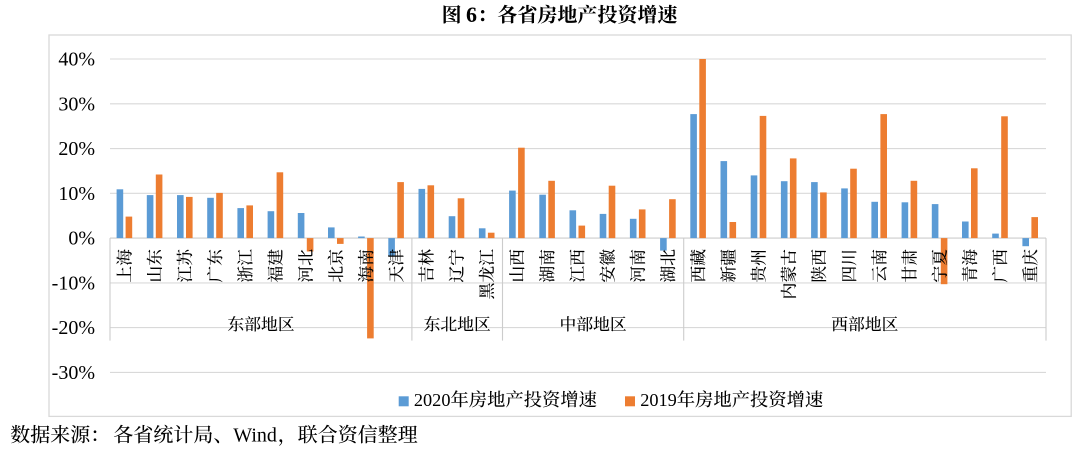 This screenshot has width=1080, height=451. Describe the element at coordinates (76, 149) in the screenshot. I see `svg-text: 20%` at that location.